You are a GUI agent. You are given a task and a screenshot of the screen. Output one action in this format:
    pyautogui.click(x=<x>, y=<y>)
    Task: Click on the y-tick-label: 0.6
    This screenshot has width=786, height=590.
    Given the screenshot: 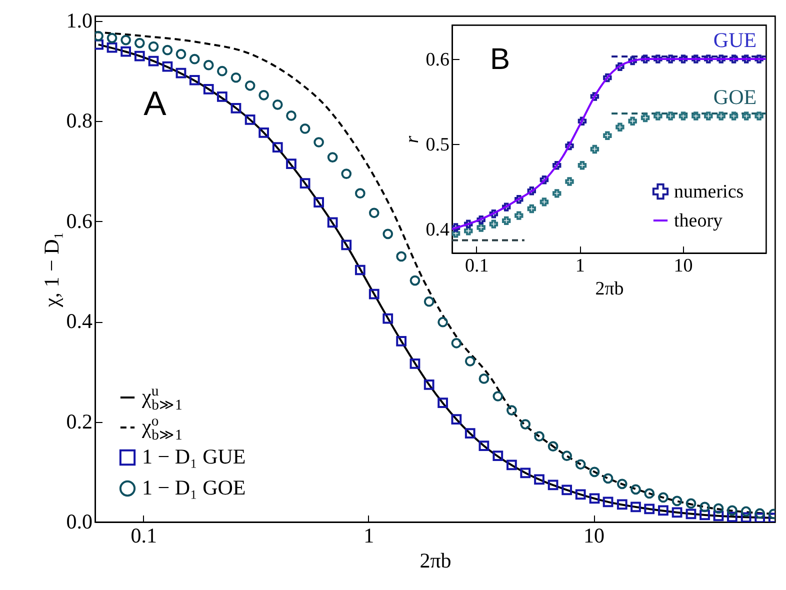 What is the action you would take?
    pyautogui.click(x=438, y=60)
    